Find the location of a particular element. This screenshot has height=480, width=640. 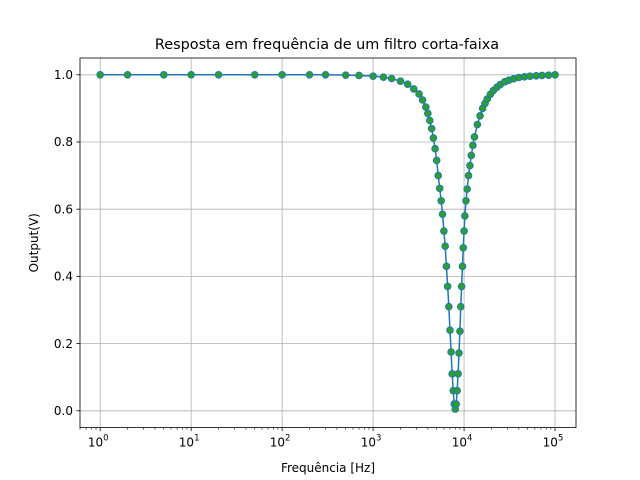

y-axis: 0.0 0.2 0.4 0.6 0.8 1.0 is located at coordinates (67, 243).